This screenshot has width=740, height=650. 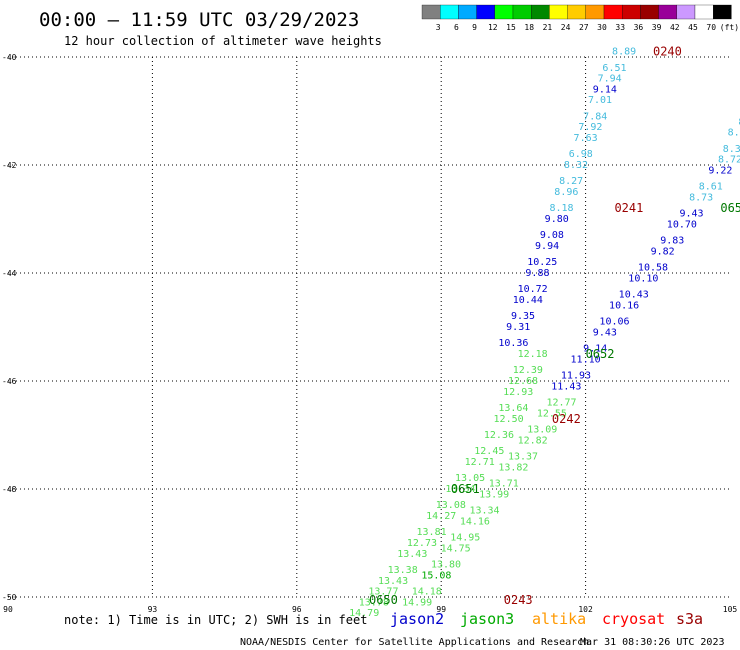 I want to click on pass-time-label: 0652, so click(x=600, y=354).